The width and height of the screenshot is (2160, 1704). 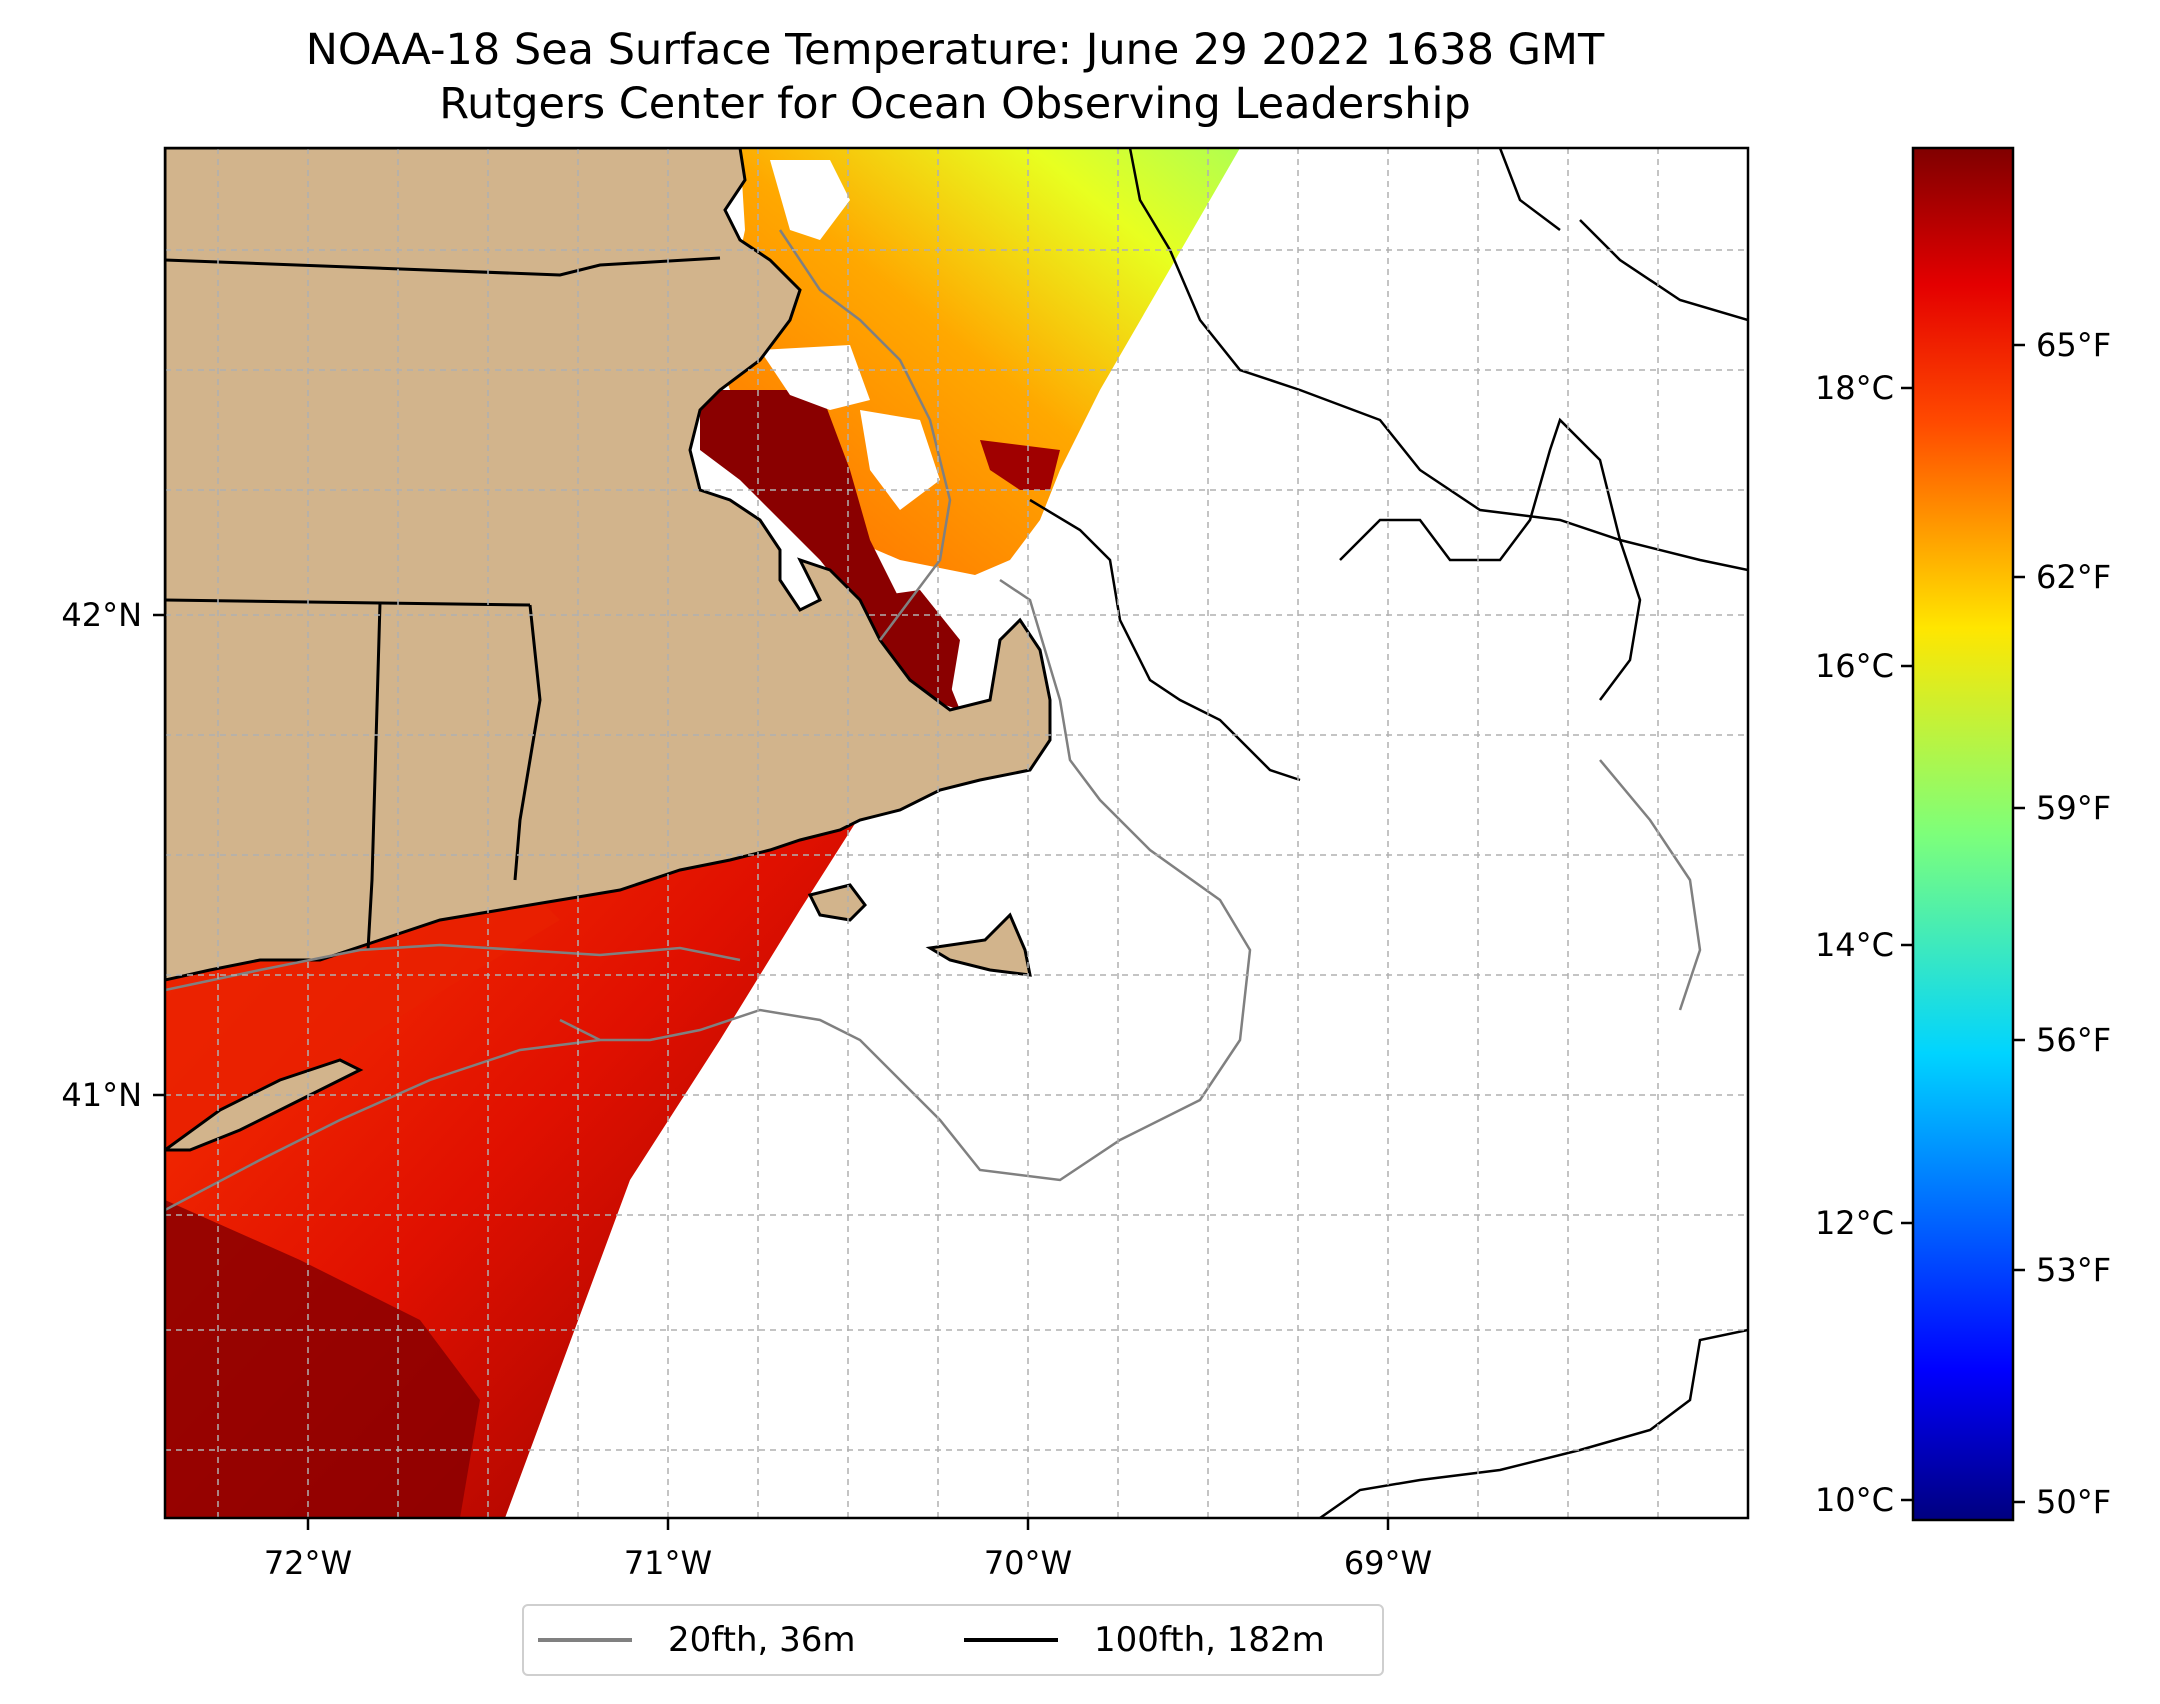 I want to click on legend-label: 100fth, 182m, so click(x=1209, y=1640).